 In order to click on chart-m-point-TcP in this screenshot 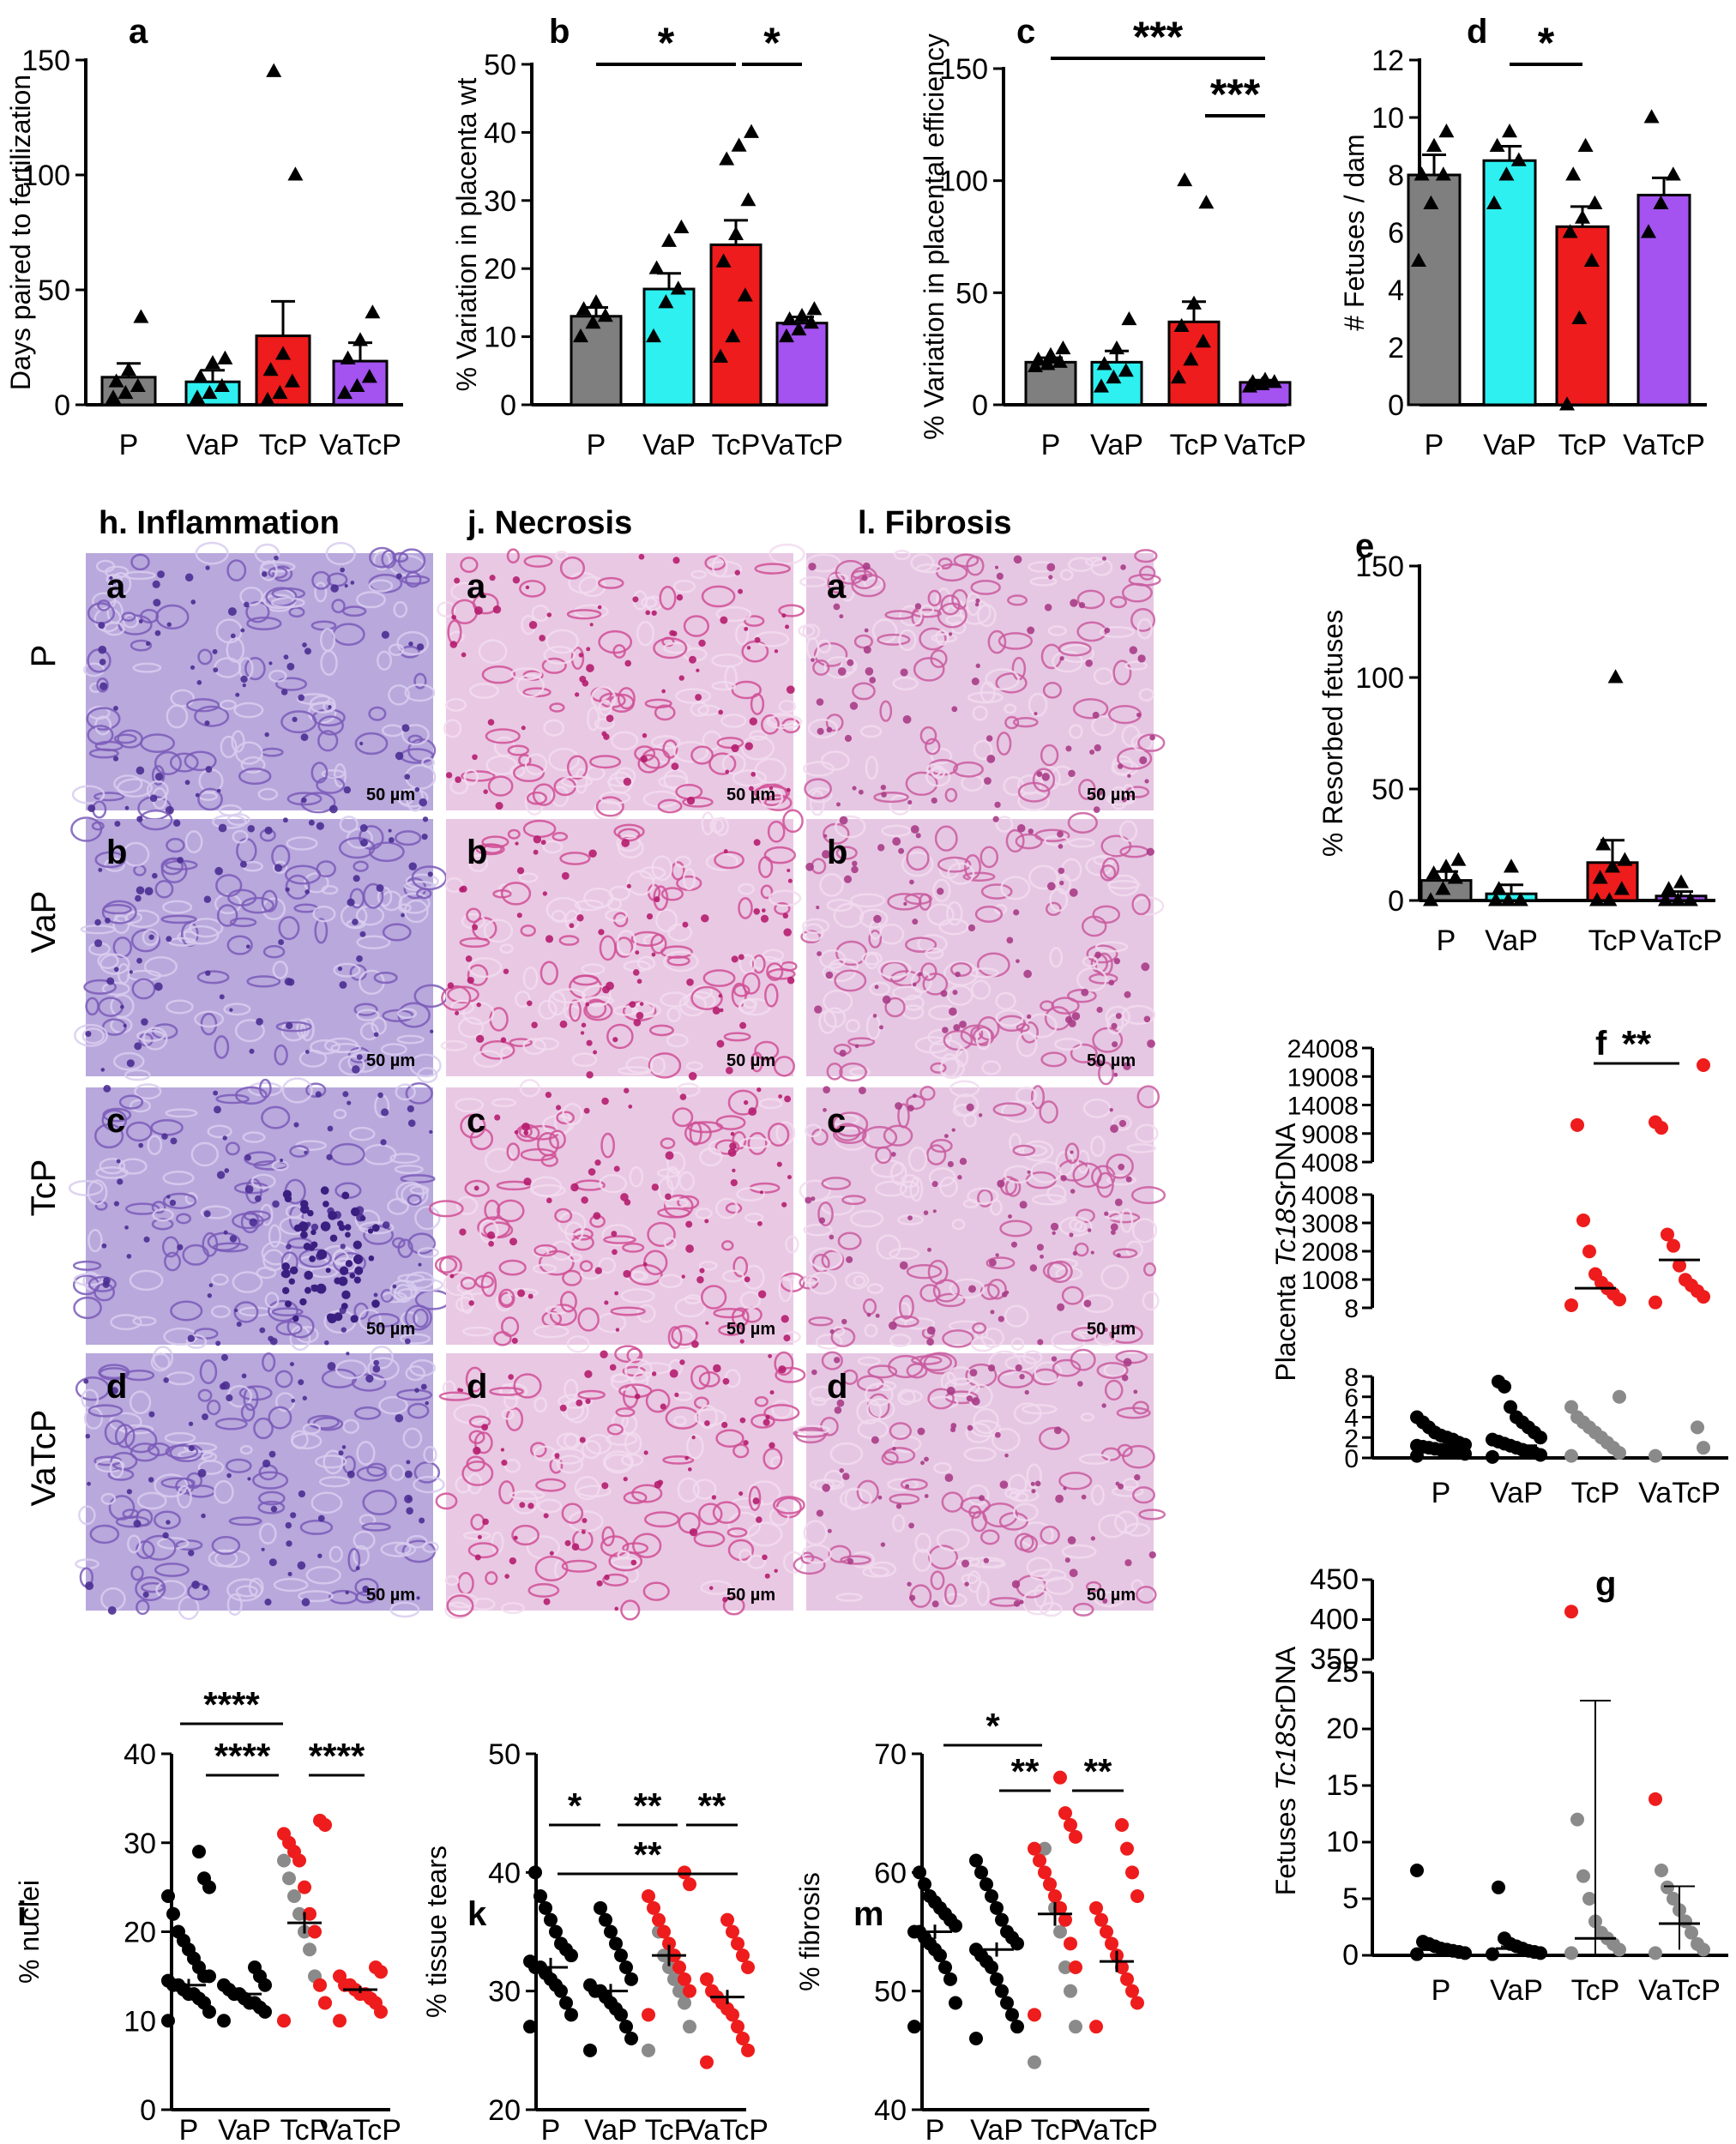, I will do `click(1060, 1932)`.